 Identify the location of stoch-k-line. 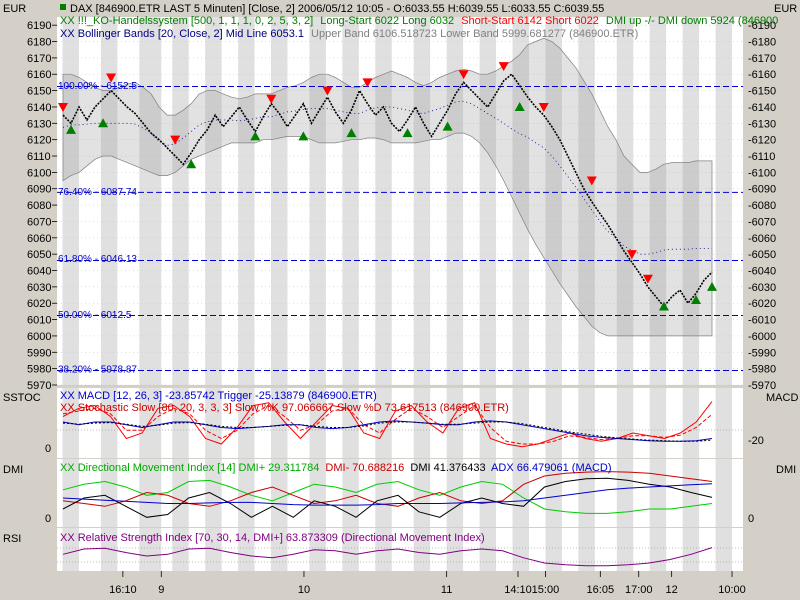
(387, 424).